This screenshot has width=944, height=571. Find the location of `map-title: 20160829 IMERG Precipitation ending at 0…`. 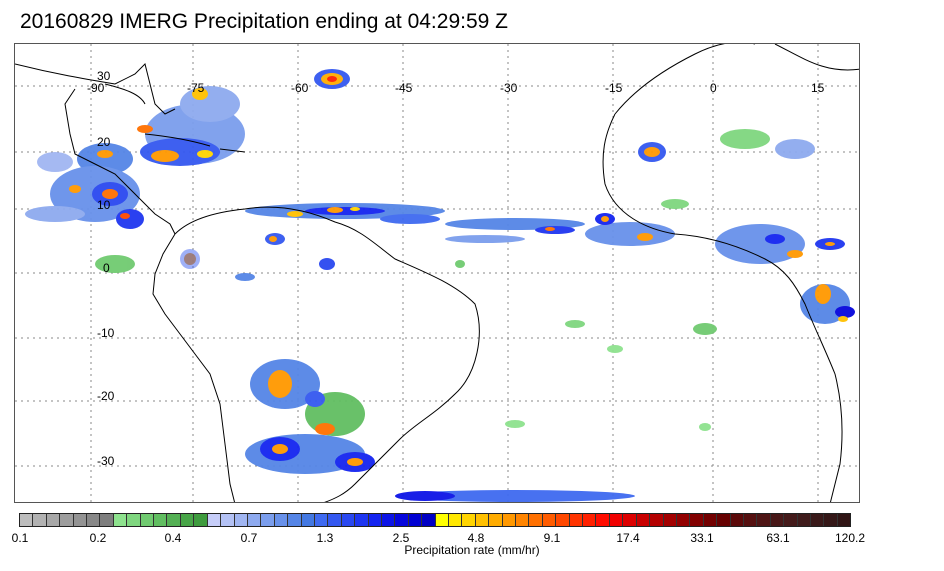

map-title: 20160829 IMERG Precipitation ending at 0… is located at coordinates (264, 21).